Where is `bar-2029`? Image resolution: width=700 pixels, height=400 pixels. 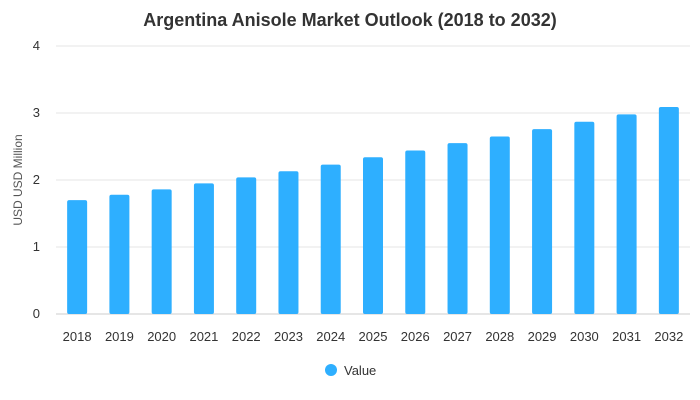 bar-2029 is located at coordinates (542, 221).